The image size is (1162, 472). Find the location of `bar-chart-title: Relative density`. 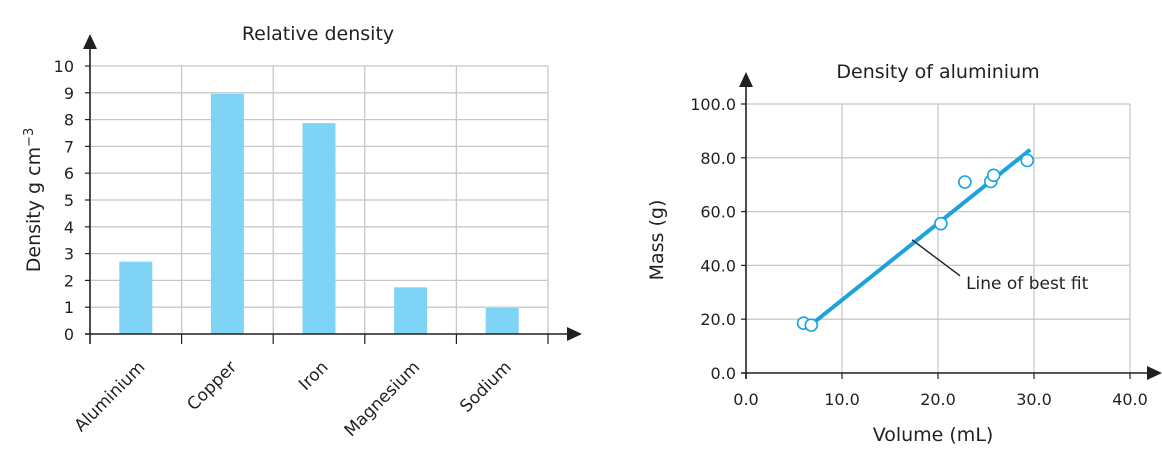

bar-chart-title: Relative density is located at coordinates (318, 34).